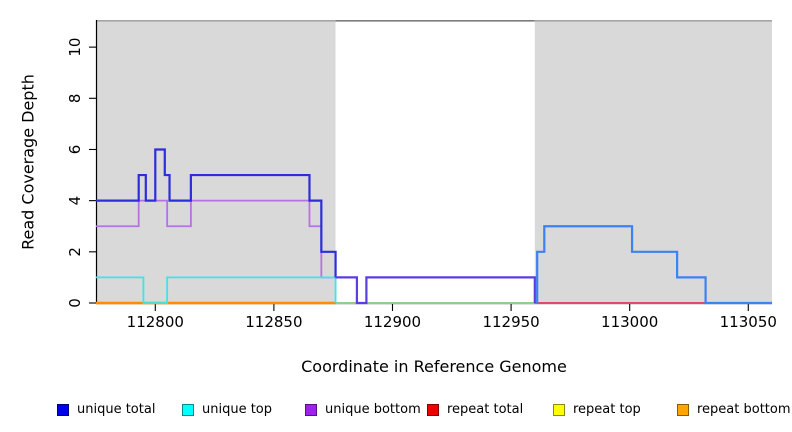  I want to click on y-tick-label: 6, so click(75, 150).